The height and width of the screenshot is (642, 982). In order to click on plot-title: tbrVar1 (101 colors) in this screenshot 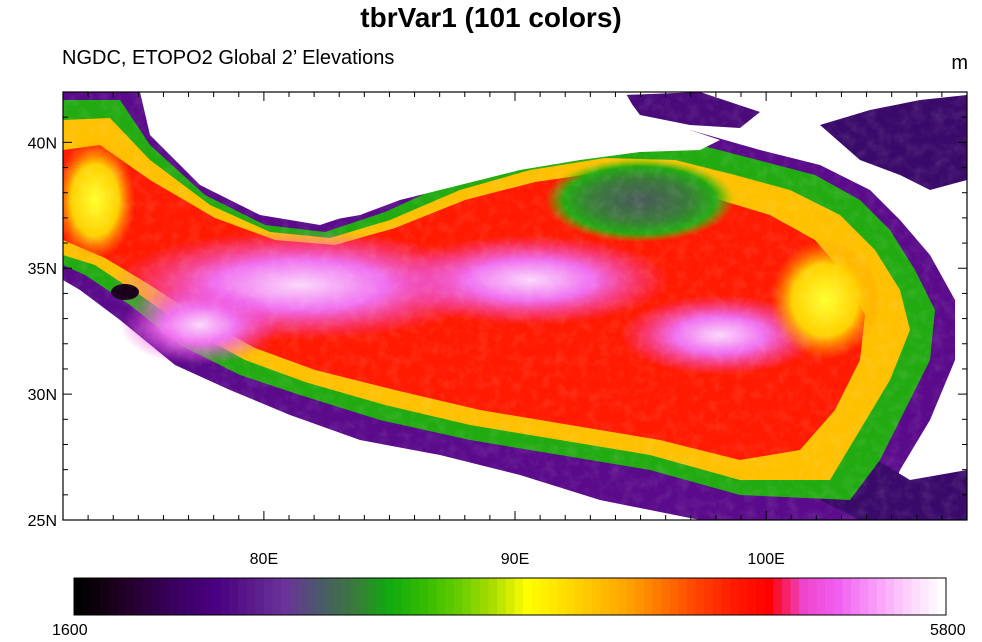, I will do `click(491, 17)`.